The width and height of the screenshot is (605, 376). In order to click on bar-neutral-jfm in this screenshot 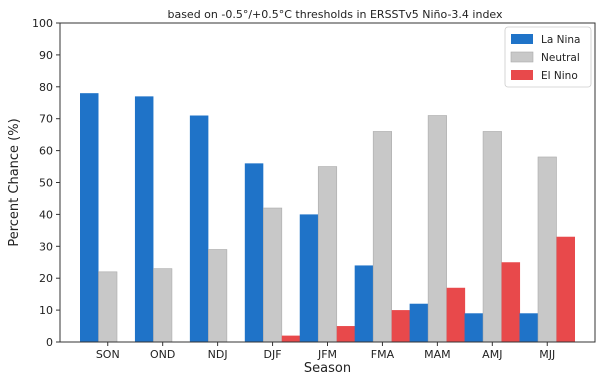, I will do `click(327, 254)`.